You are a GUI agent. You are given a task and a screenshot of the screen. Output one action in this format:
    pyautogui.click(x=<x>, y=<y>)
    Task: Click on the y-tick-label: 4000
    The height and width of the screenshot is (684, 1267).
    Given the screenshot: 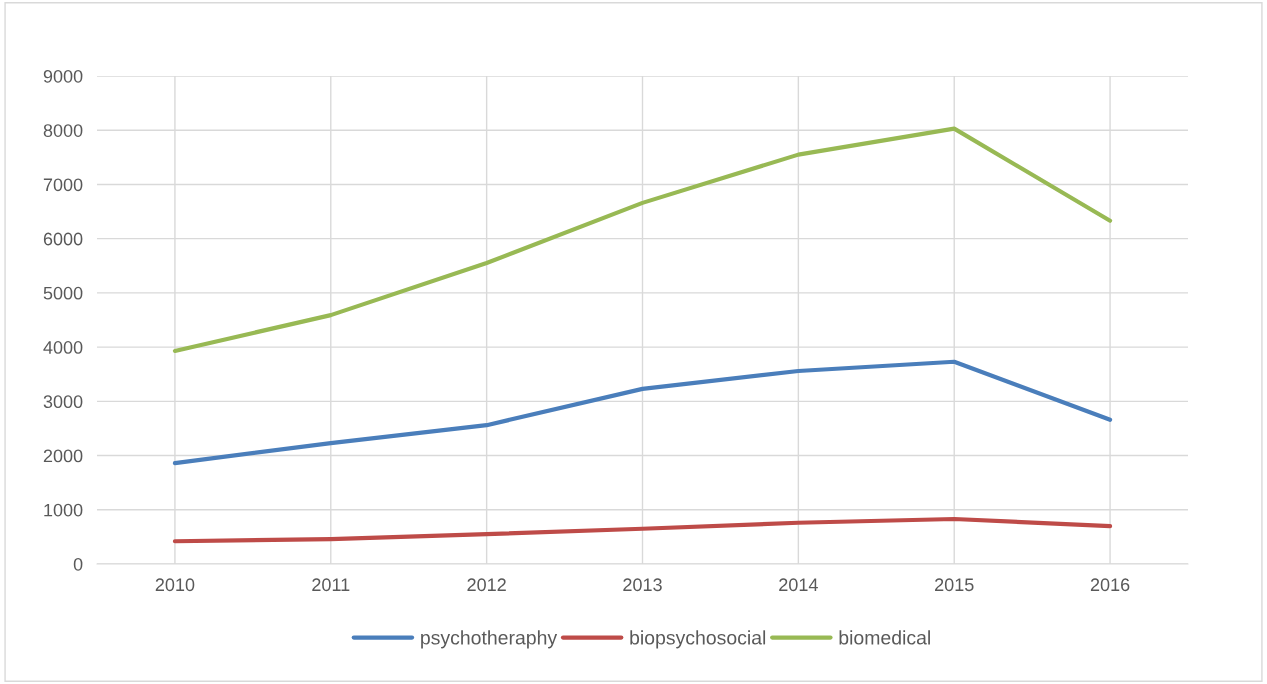 What is the action you would take?
    pyautogui.click(x=63, y=347)
    